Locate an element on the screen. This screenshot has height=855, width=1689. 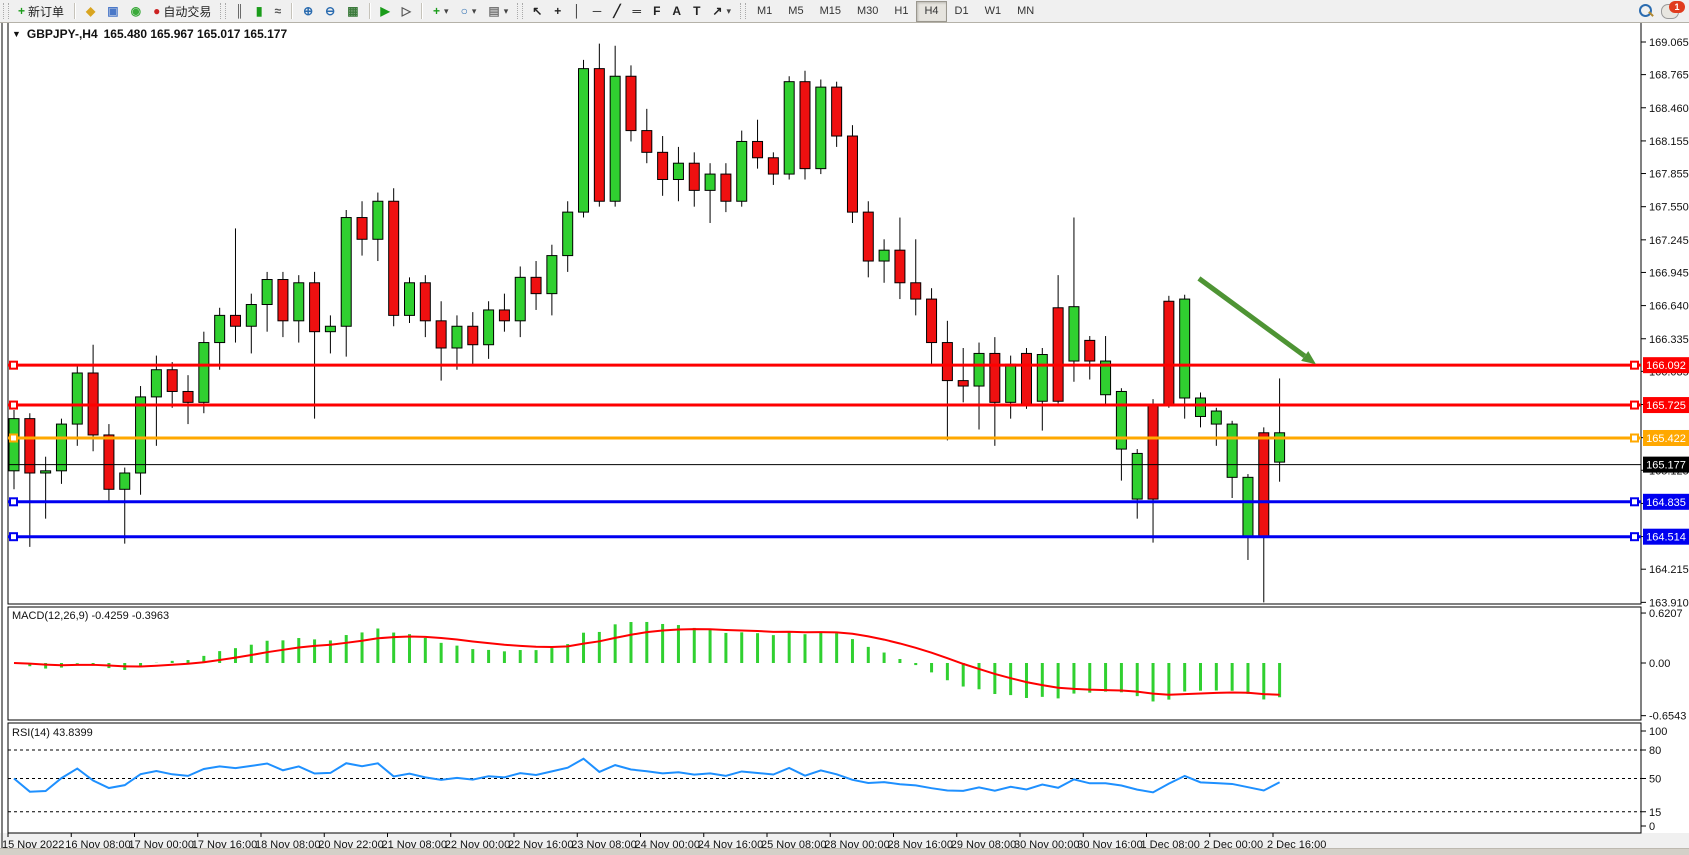
price-badge is located at coordinates (1666, 501).